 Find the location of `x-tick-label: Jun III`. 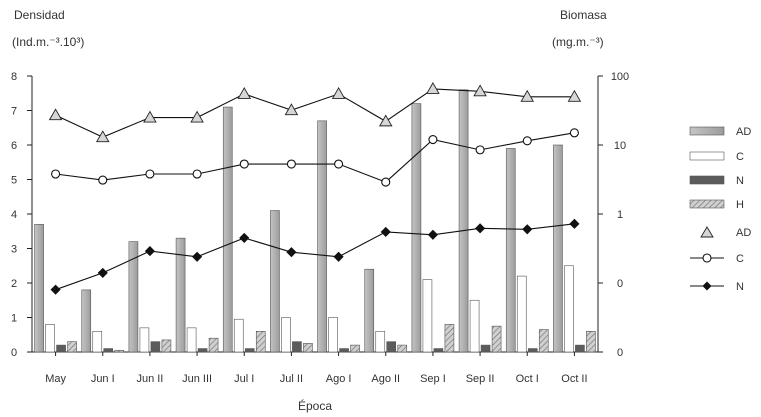

x-tick-label: Jun III is located at coordinates (197, 379).